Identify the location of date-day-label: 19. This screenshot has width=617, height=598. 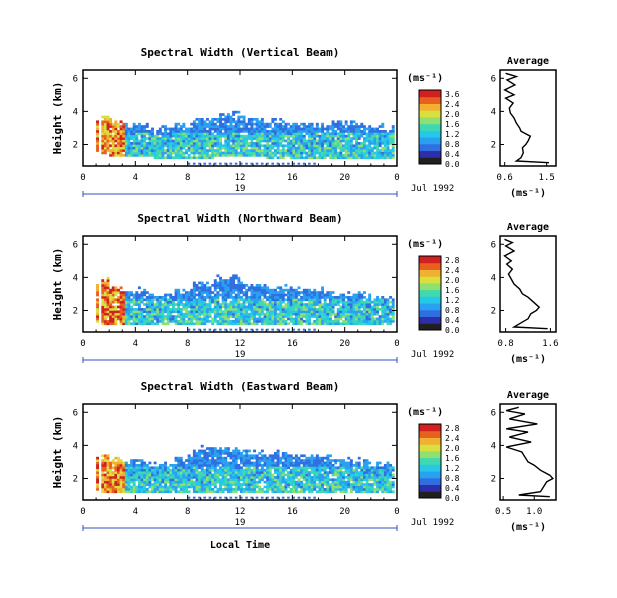
(240, 355).